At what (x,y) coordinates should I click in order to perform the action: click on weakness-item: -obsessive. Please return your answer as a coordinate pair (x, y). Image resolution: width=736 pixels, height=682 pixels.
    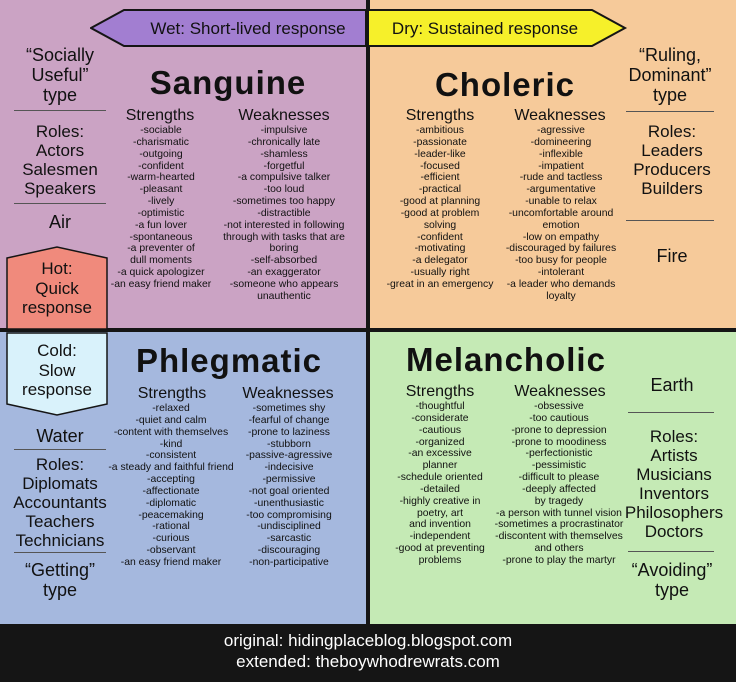
    Looking at the image, I should click on (559, 406).